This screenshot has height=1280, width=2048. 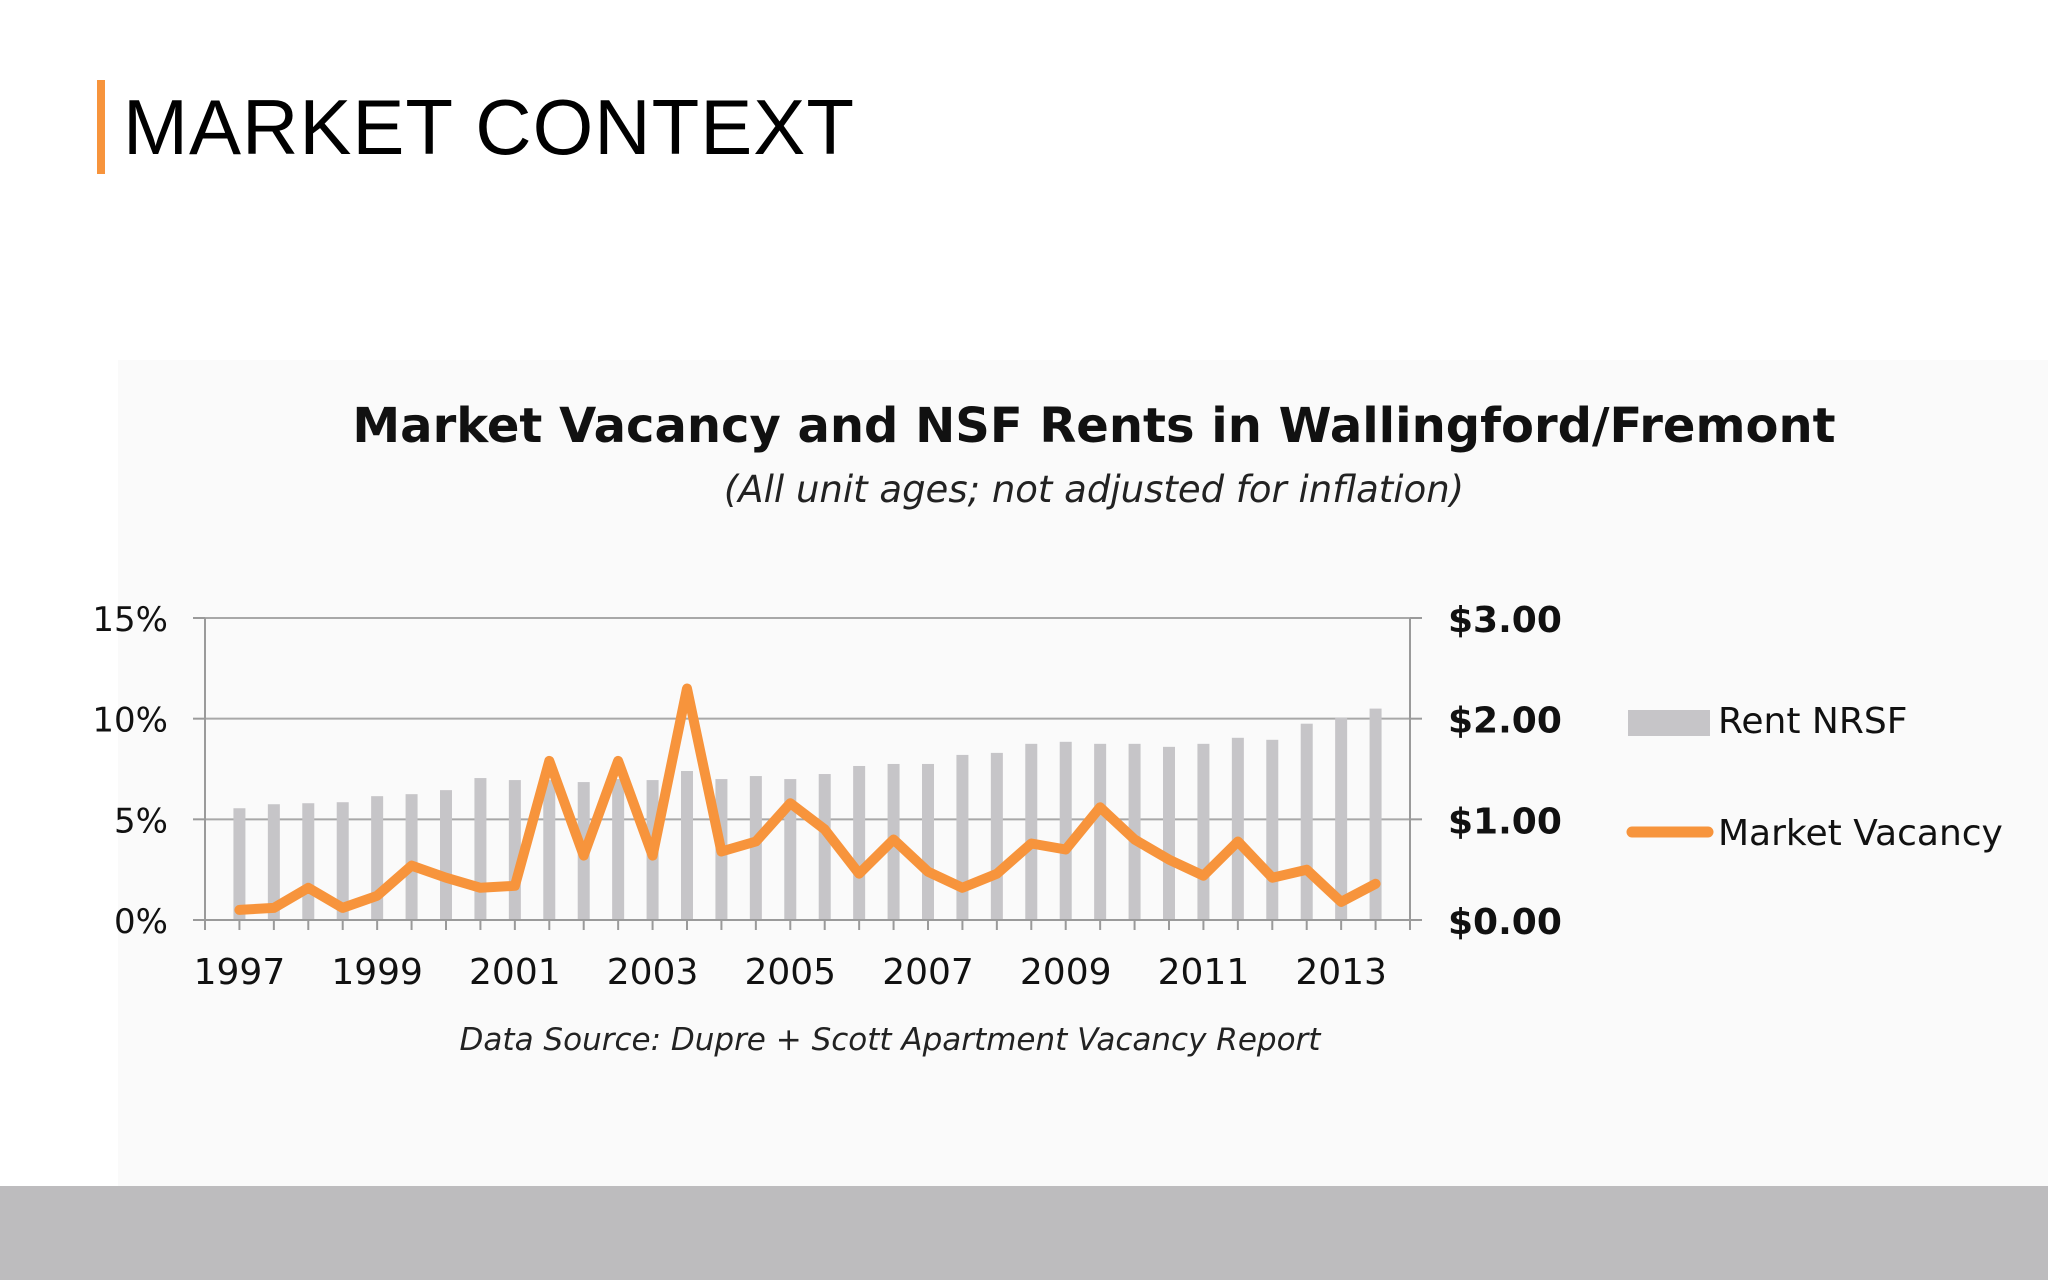 I want to click on y-left-tick-label: 10%, so click(x=130, y=721).